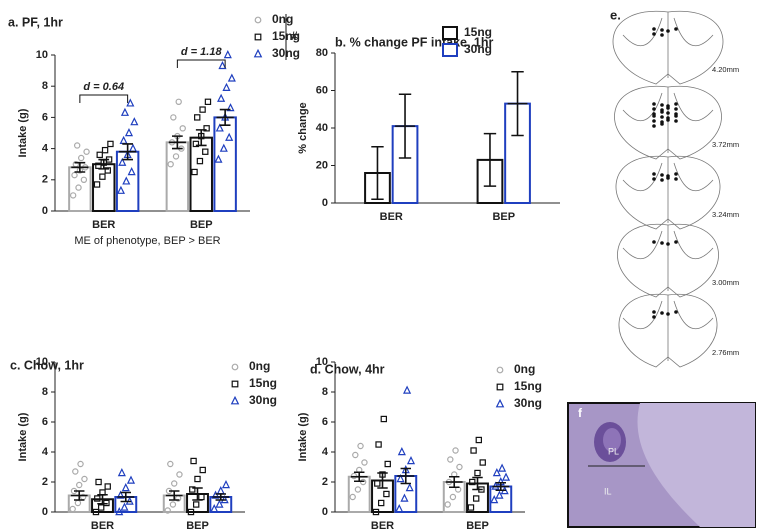 Image resolution: width=758 pixels, height=530 pixels. Describe the element at coordinates (725, 352) in the screenshot. I see `level-label: 2.76mm` at that location.